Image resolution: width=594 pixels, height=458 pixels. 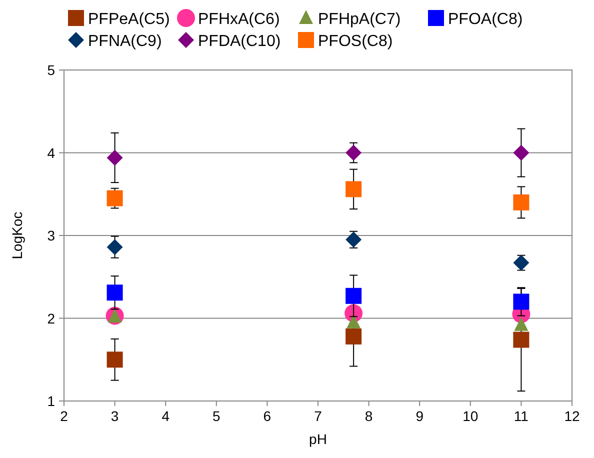 I want to click on x-tick-label: 10, so click(x=470, y=416).